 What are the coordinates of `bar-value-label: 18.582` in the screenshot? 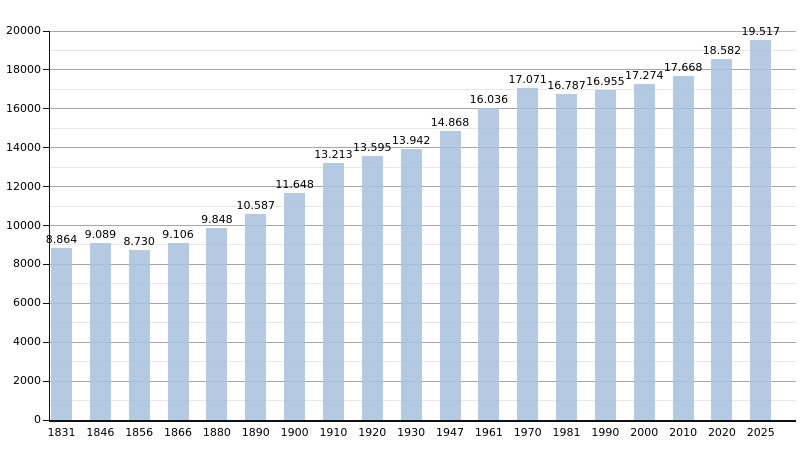 It's located at (722, 50).